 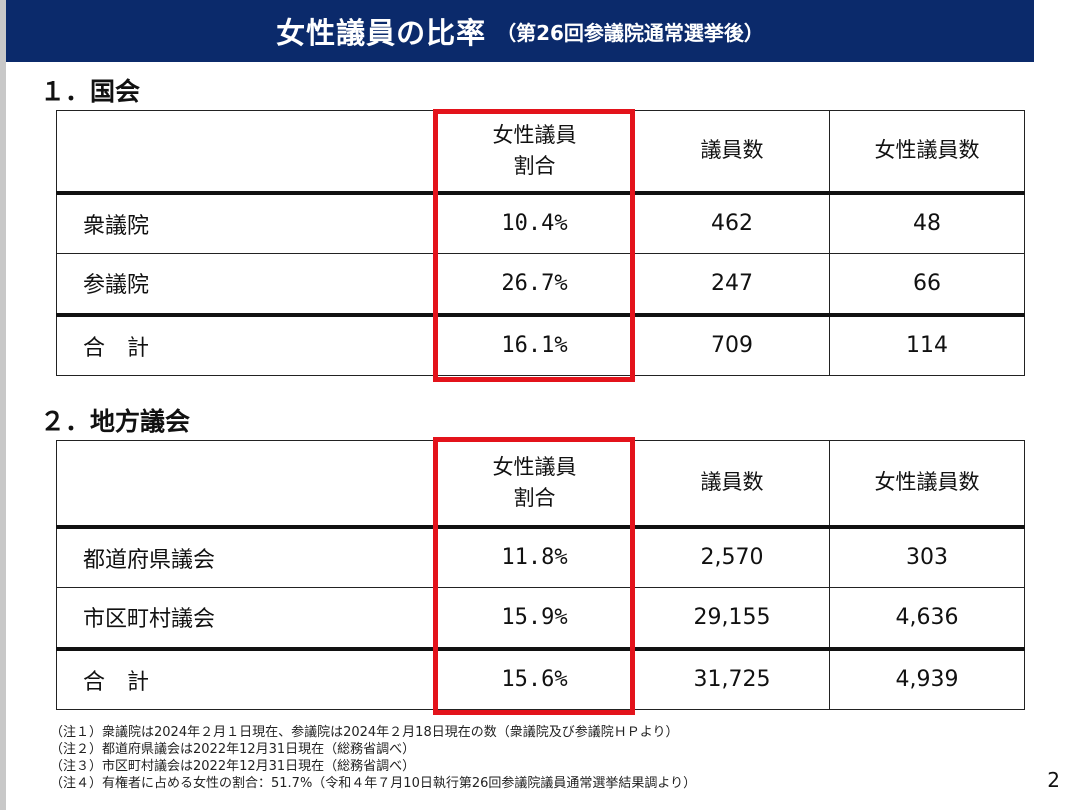 I want to click on women-rate-cell: 15.9%, so click(x=534, y=618).